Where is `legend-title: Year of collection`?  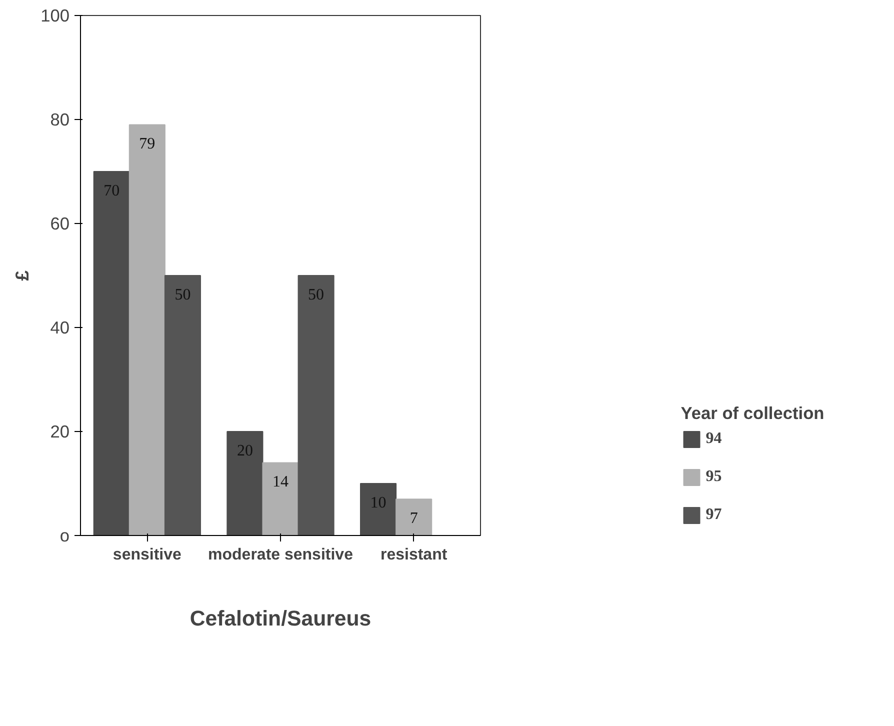
legend-title: Year of collection is located at coordinates (752, 413).